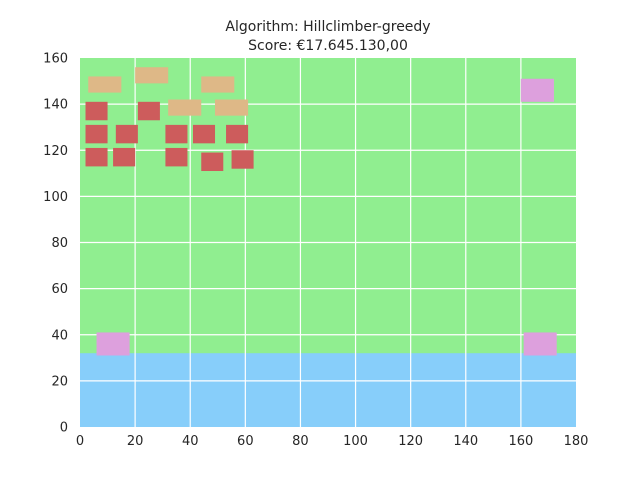 The height and width of the screenshot is (480, 640). Describe the element at coordinates (135, 441) in the screenshot. I see `x-tick-label-1: 20` at that location.